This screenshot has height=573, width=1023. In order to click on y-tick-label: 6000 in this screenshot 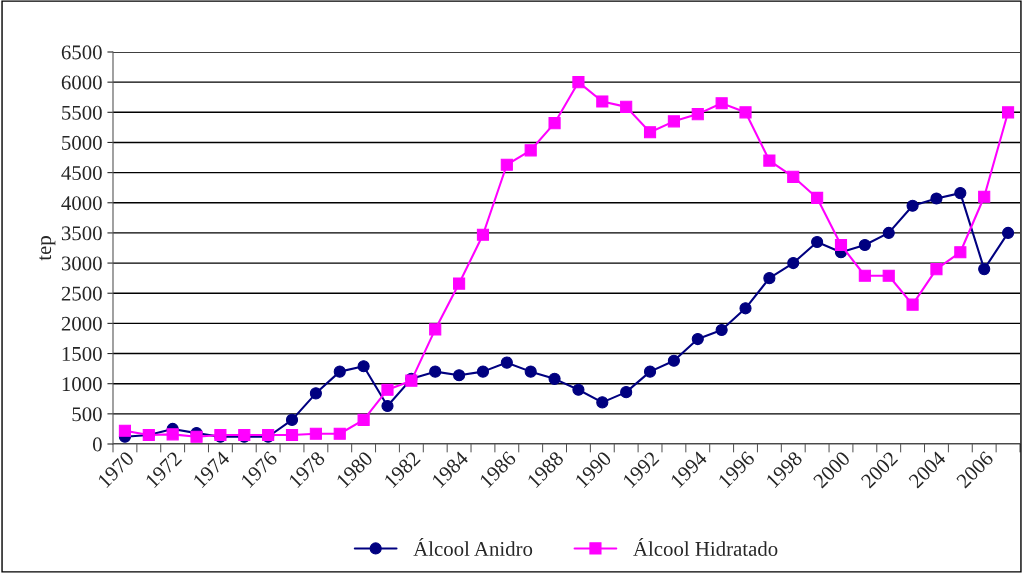, I will do `click(81, 82)`.